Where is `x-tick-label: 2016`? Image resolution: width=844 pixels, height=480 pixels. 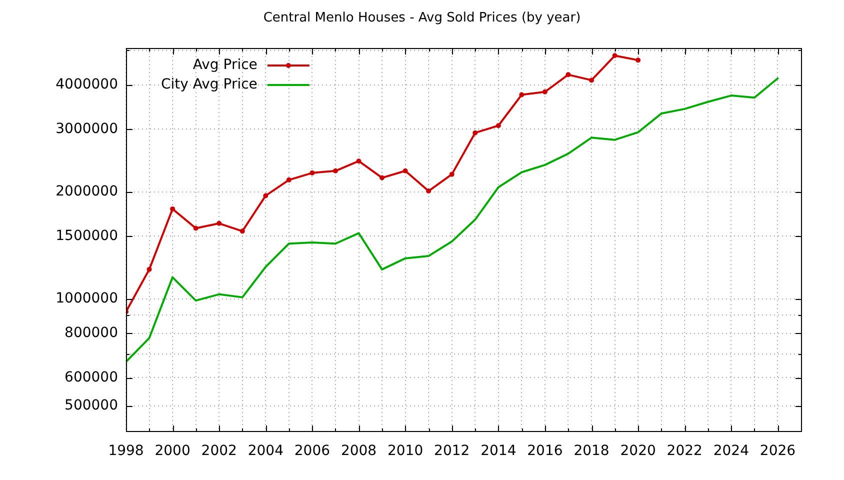 x-tick-label: 2016 is located at coordinates (545, 451).